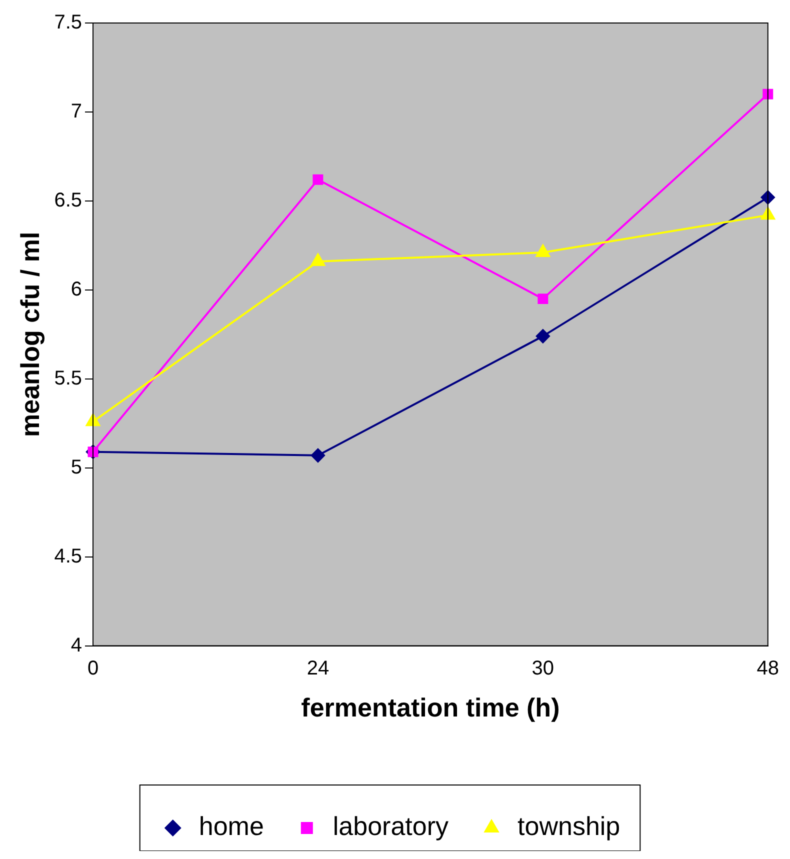 The width and height of the screenshot is (790, 859). I want to click on y-tick-label: 4.5, so click(68, 556).